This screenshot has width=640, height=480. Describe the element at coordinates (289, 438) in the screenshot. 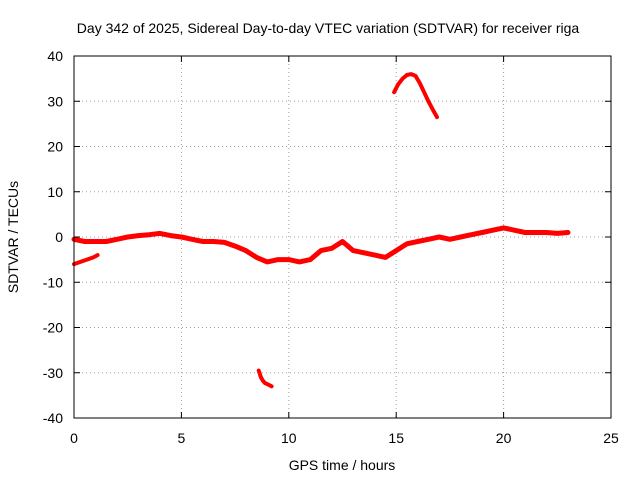

I see `x-tick-label: 10` at that location.